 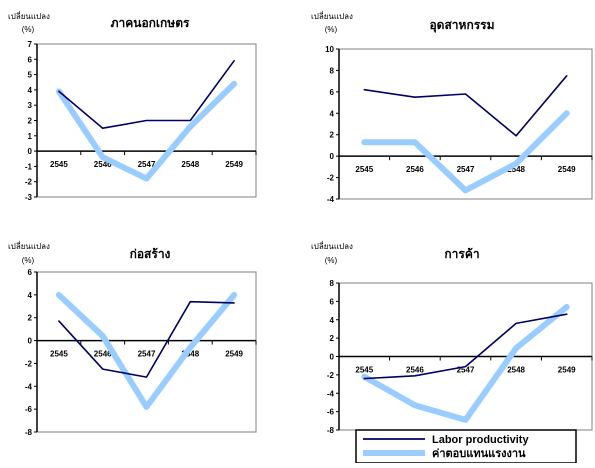 What do you see at coordinates (30, 44) in the screenshot?
I see `y-tick-label: 7` at bounding box center [30, 44].